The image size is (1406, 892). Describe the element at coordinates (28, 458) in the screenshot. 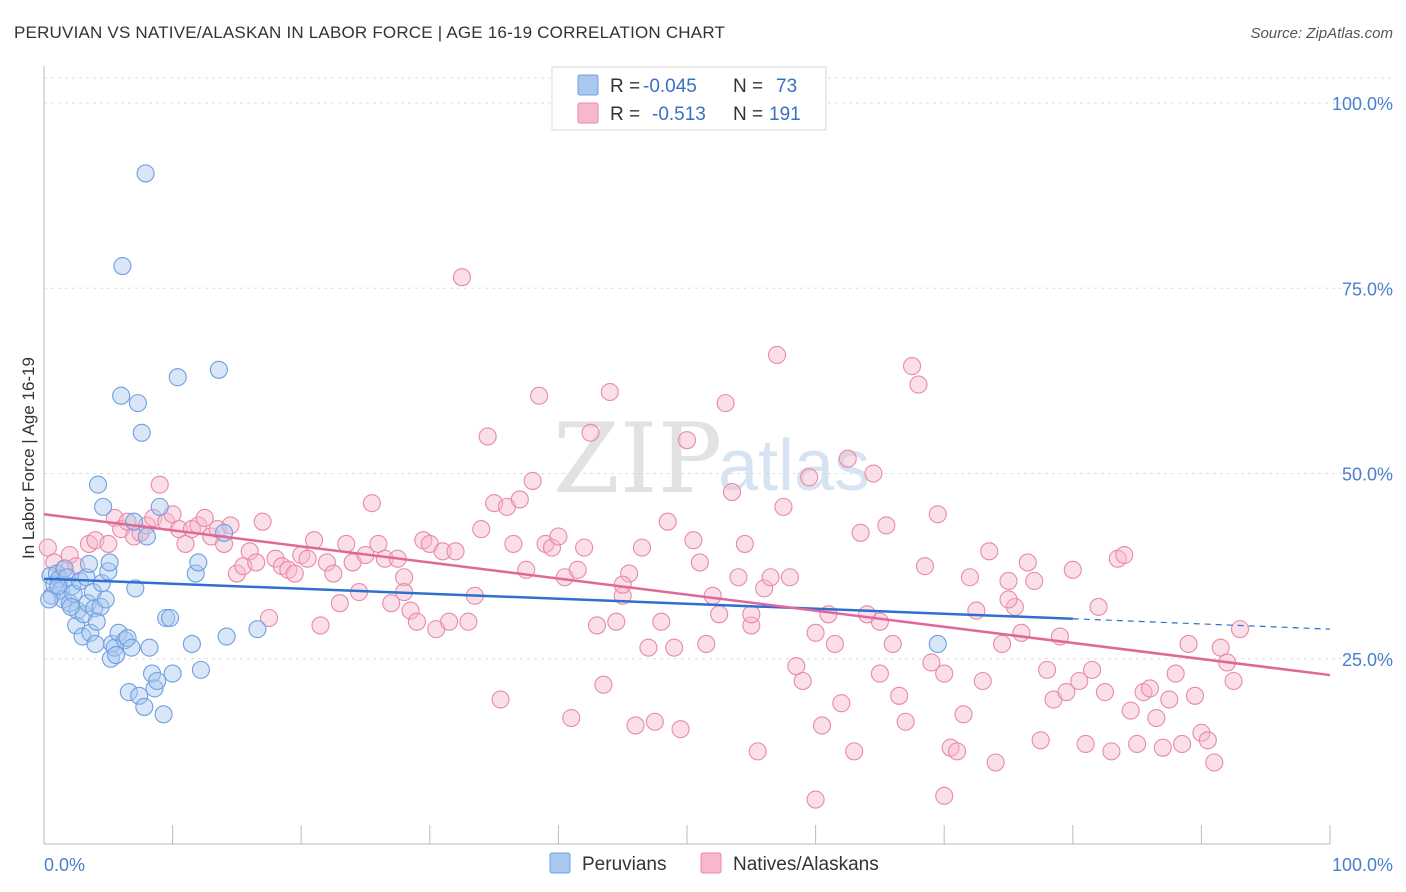

I see `y-axis-label: In Labor Force | Age 16-19` at that location.